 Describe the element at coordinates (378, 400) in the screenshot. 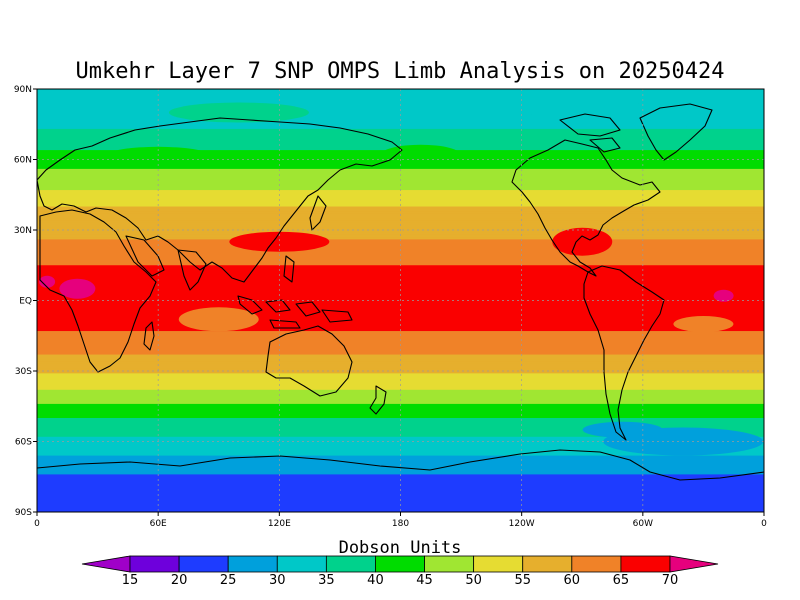

I see `coastline-new-zealand` at that location.